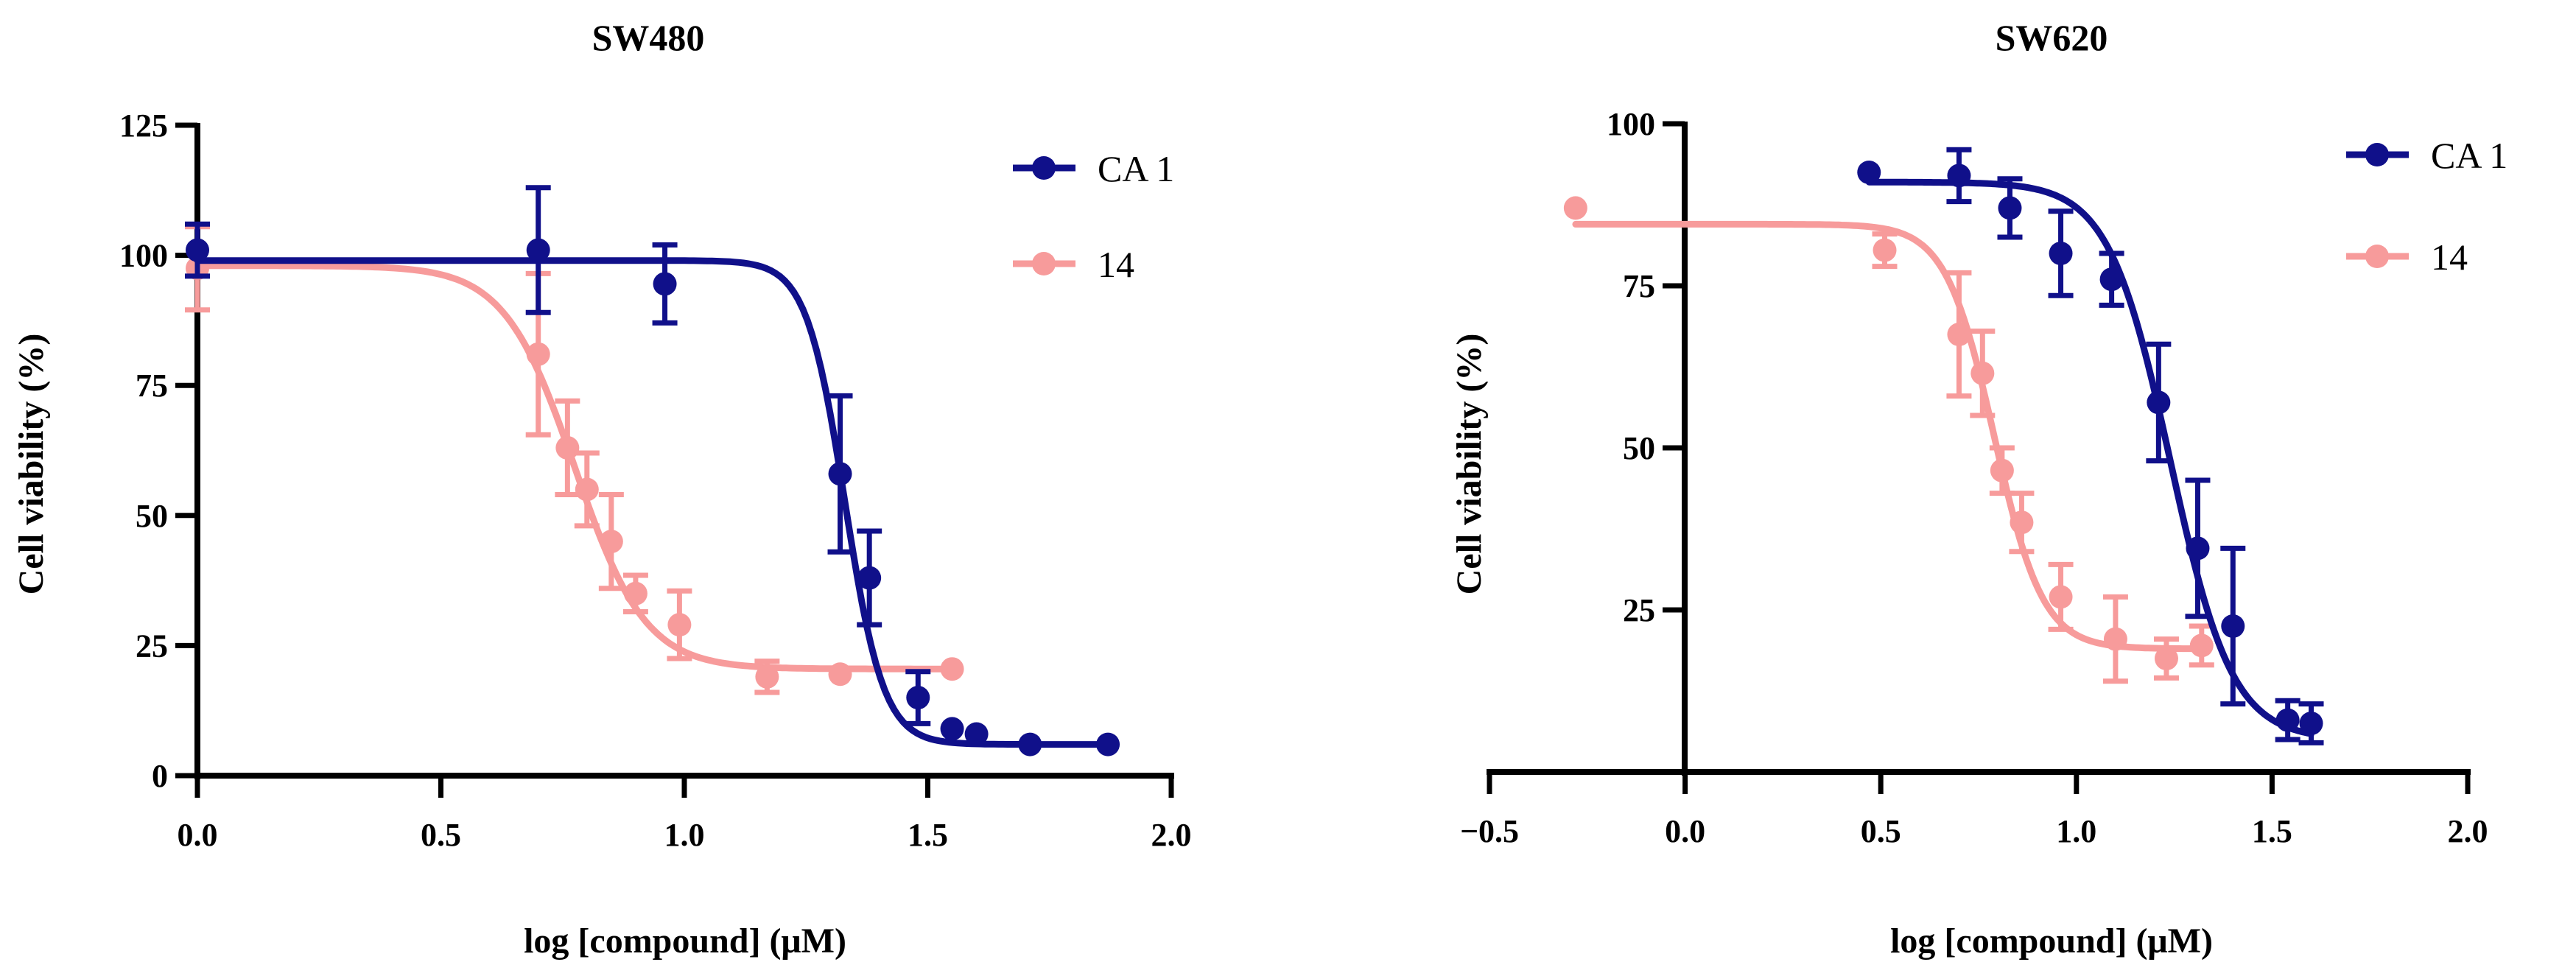  What do you see at coordinates (2052, 38) in the screenshot?
I see `chart-title-sw620: SW620` at bounding box center [2052, 38].